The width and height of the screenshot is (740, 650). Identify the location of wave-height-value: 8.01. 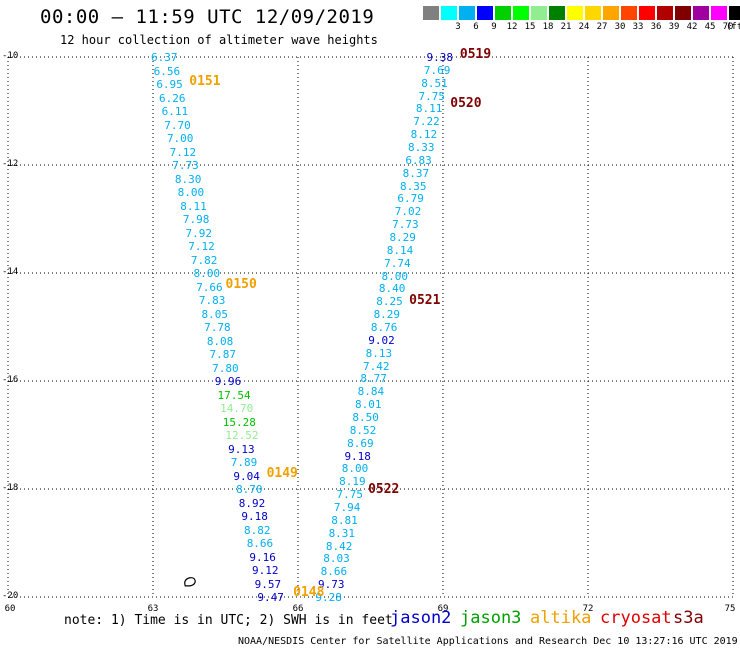
(368, 405).